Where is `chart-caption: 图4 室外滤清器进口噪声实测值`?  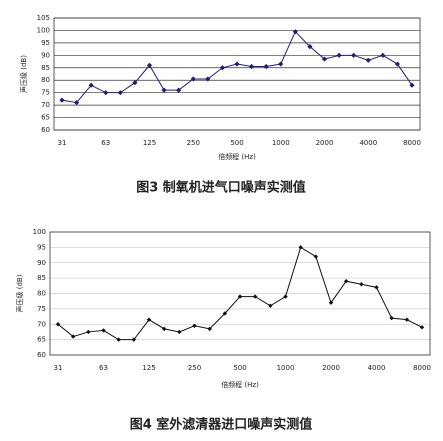
chart-caption: 图4 室外滤清器进口噪声实测值 is located at coordinates (221, 425).